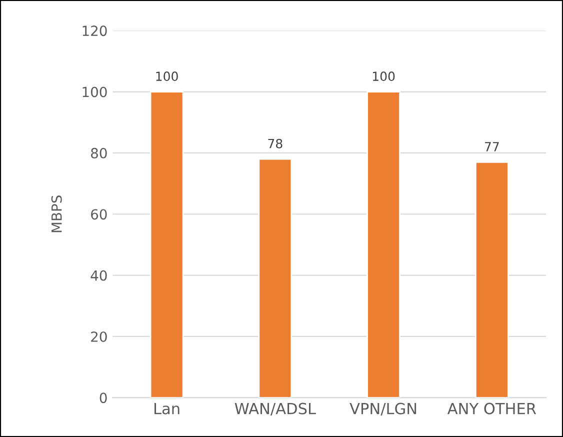 The image size is (563, 437). What do you see at coordinates (383, 409) in the screenshot?
I see `x-tick-label: VPN/LGN` at bounding box center [383, 409].